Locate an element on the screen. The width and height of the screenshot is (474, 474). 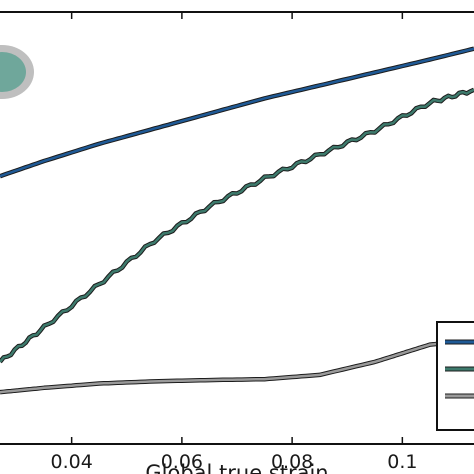
x-axis-label: Global true strain is located at coordinates (236, 467).